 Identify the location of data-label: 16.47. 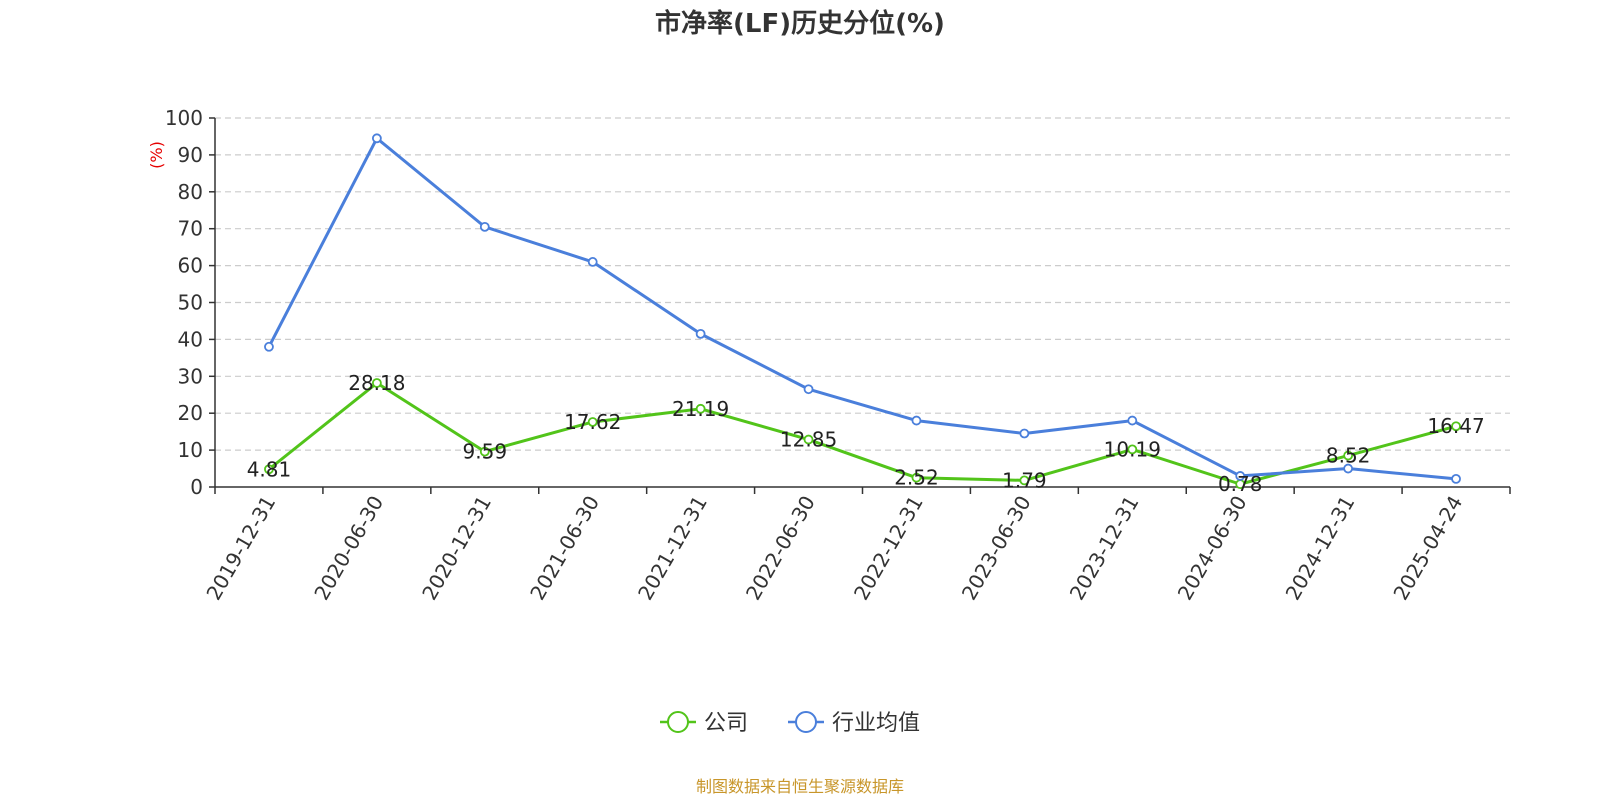
(1455, 426).